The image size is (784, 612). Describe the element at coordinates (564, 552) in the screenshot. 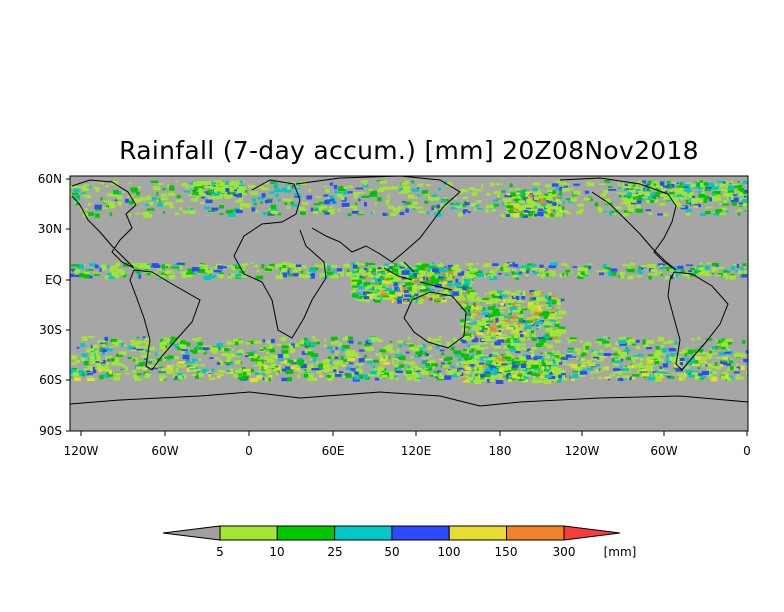

I see `colorbar-label: 300` at that location.